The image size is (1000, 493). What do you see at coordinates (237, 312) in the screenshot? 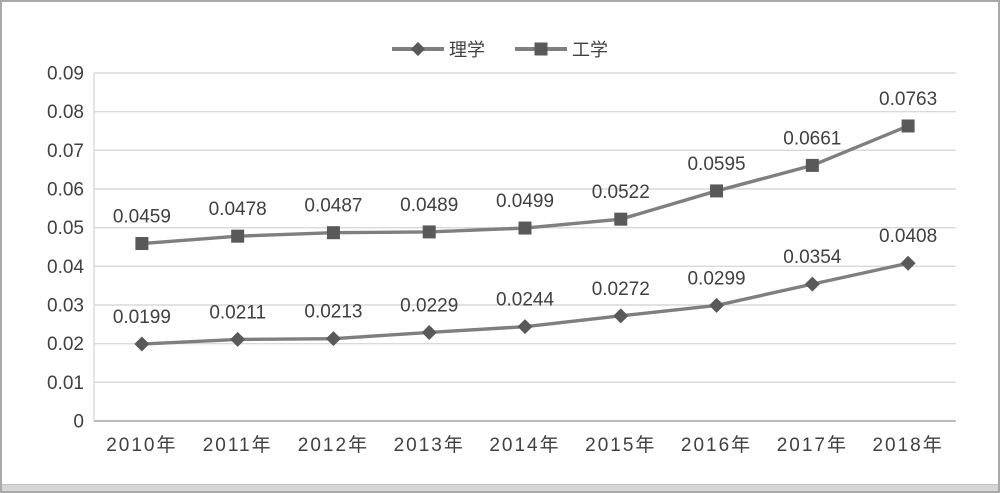
I see `data-label: 0.0211` at bounding box center [237, 312].